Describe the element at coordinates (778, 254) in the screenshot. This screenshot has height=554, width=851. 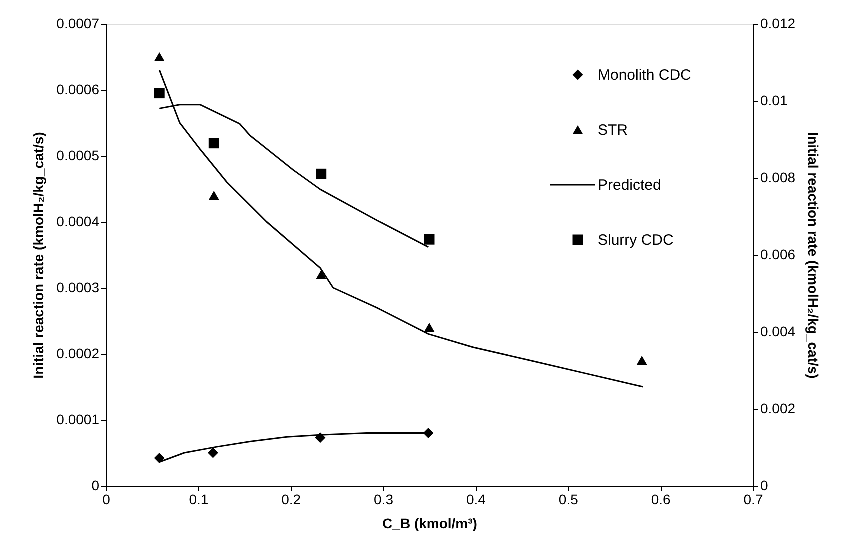
I see `y2-tick-label: 0.006` at that location.